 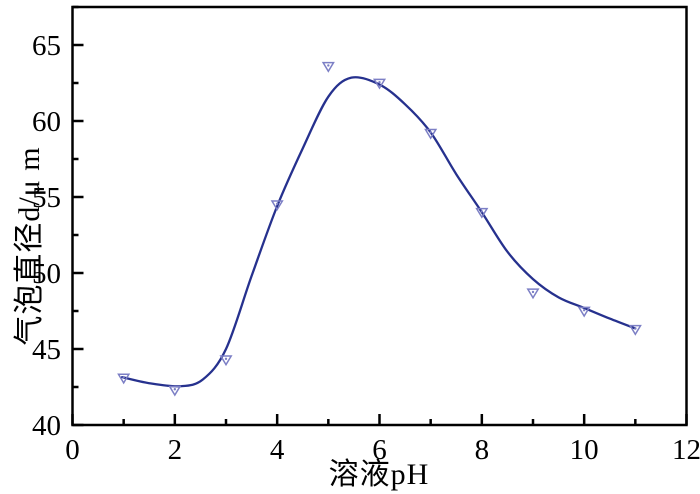 I want to click on y-tick-label: 65, so click(x=46, y=46).